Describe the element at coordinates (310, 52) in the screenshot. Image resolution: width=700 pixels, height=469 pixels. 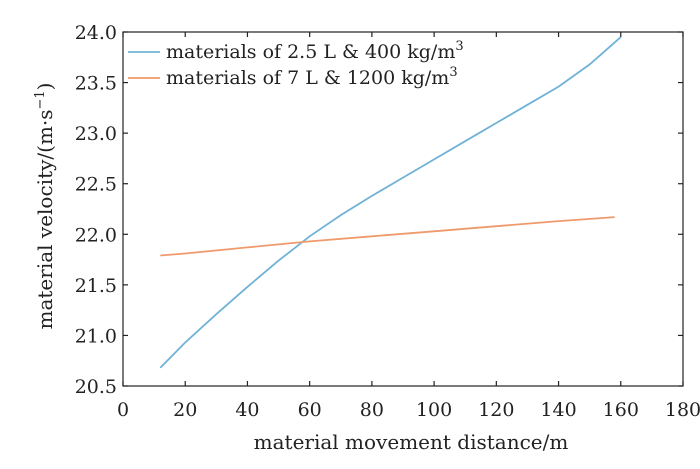
I see `legend-label-text: materials of 2.5 L & 400 kg/m` at that location.